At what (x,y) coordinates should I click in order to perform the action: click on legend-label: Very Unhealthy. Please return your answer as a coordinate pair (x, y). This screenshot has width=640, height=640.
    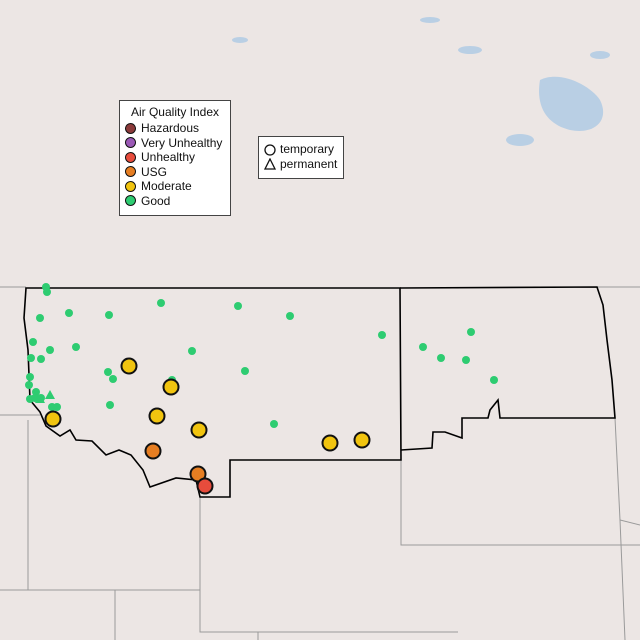
    Looking at the image, I should click on (182, 142).